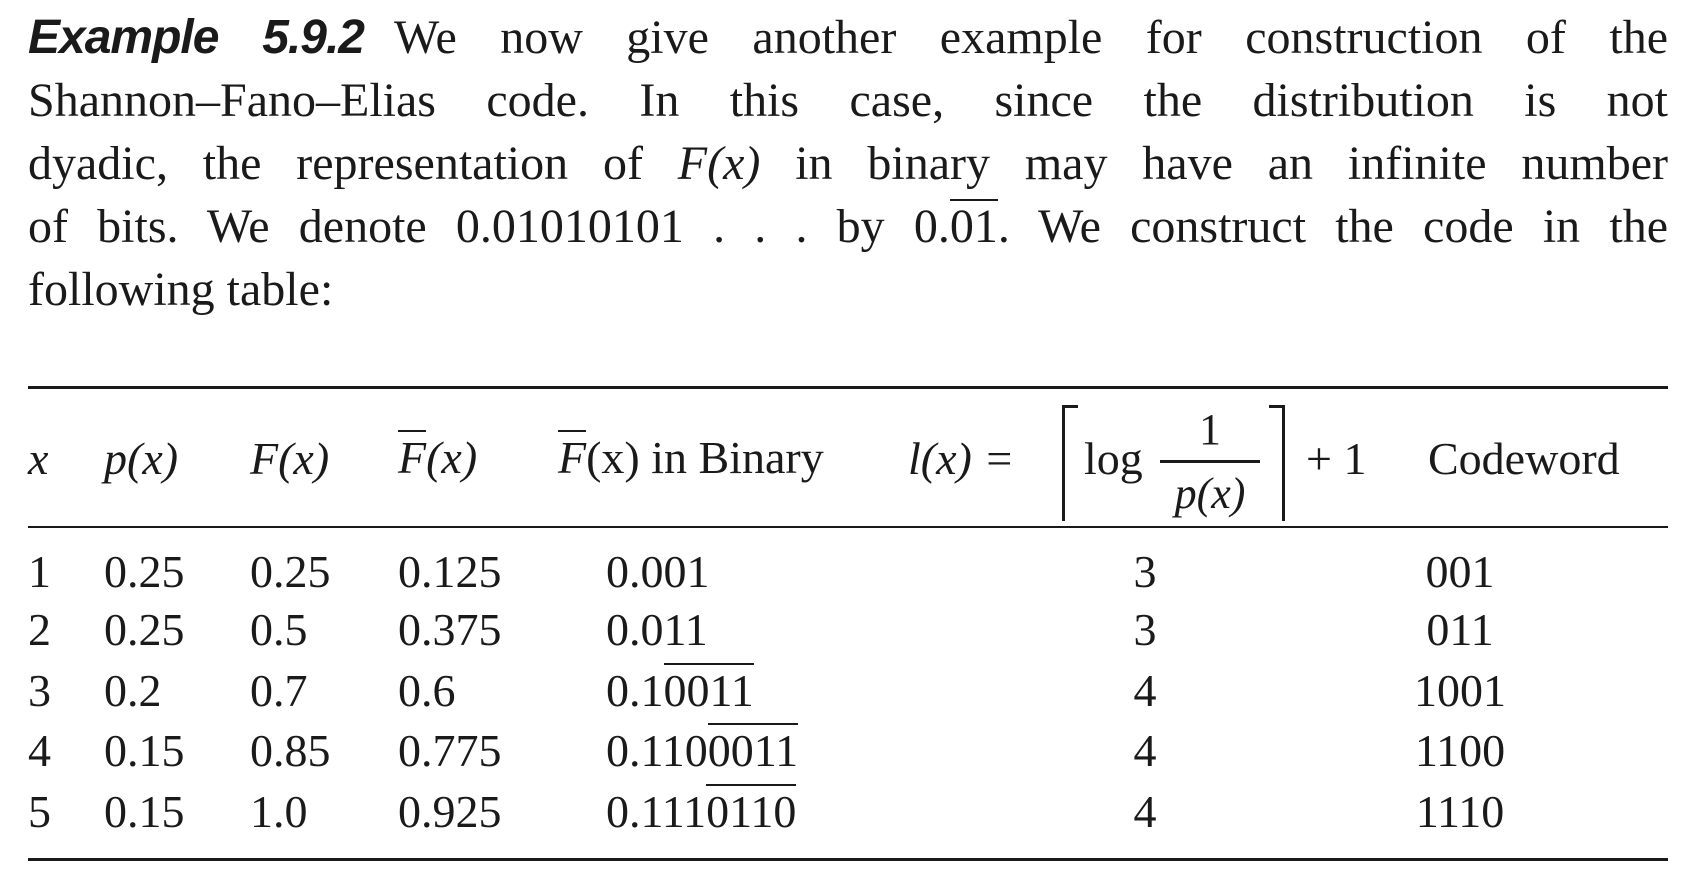 The height and width of the screenshot is (876, 1683). Describe the element at coordinates (848, 527) in the screenshot. I see `table-header-rule` at that location.